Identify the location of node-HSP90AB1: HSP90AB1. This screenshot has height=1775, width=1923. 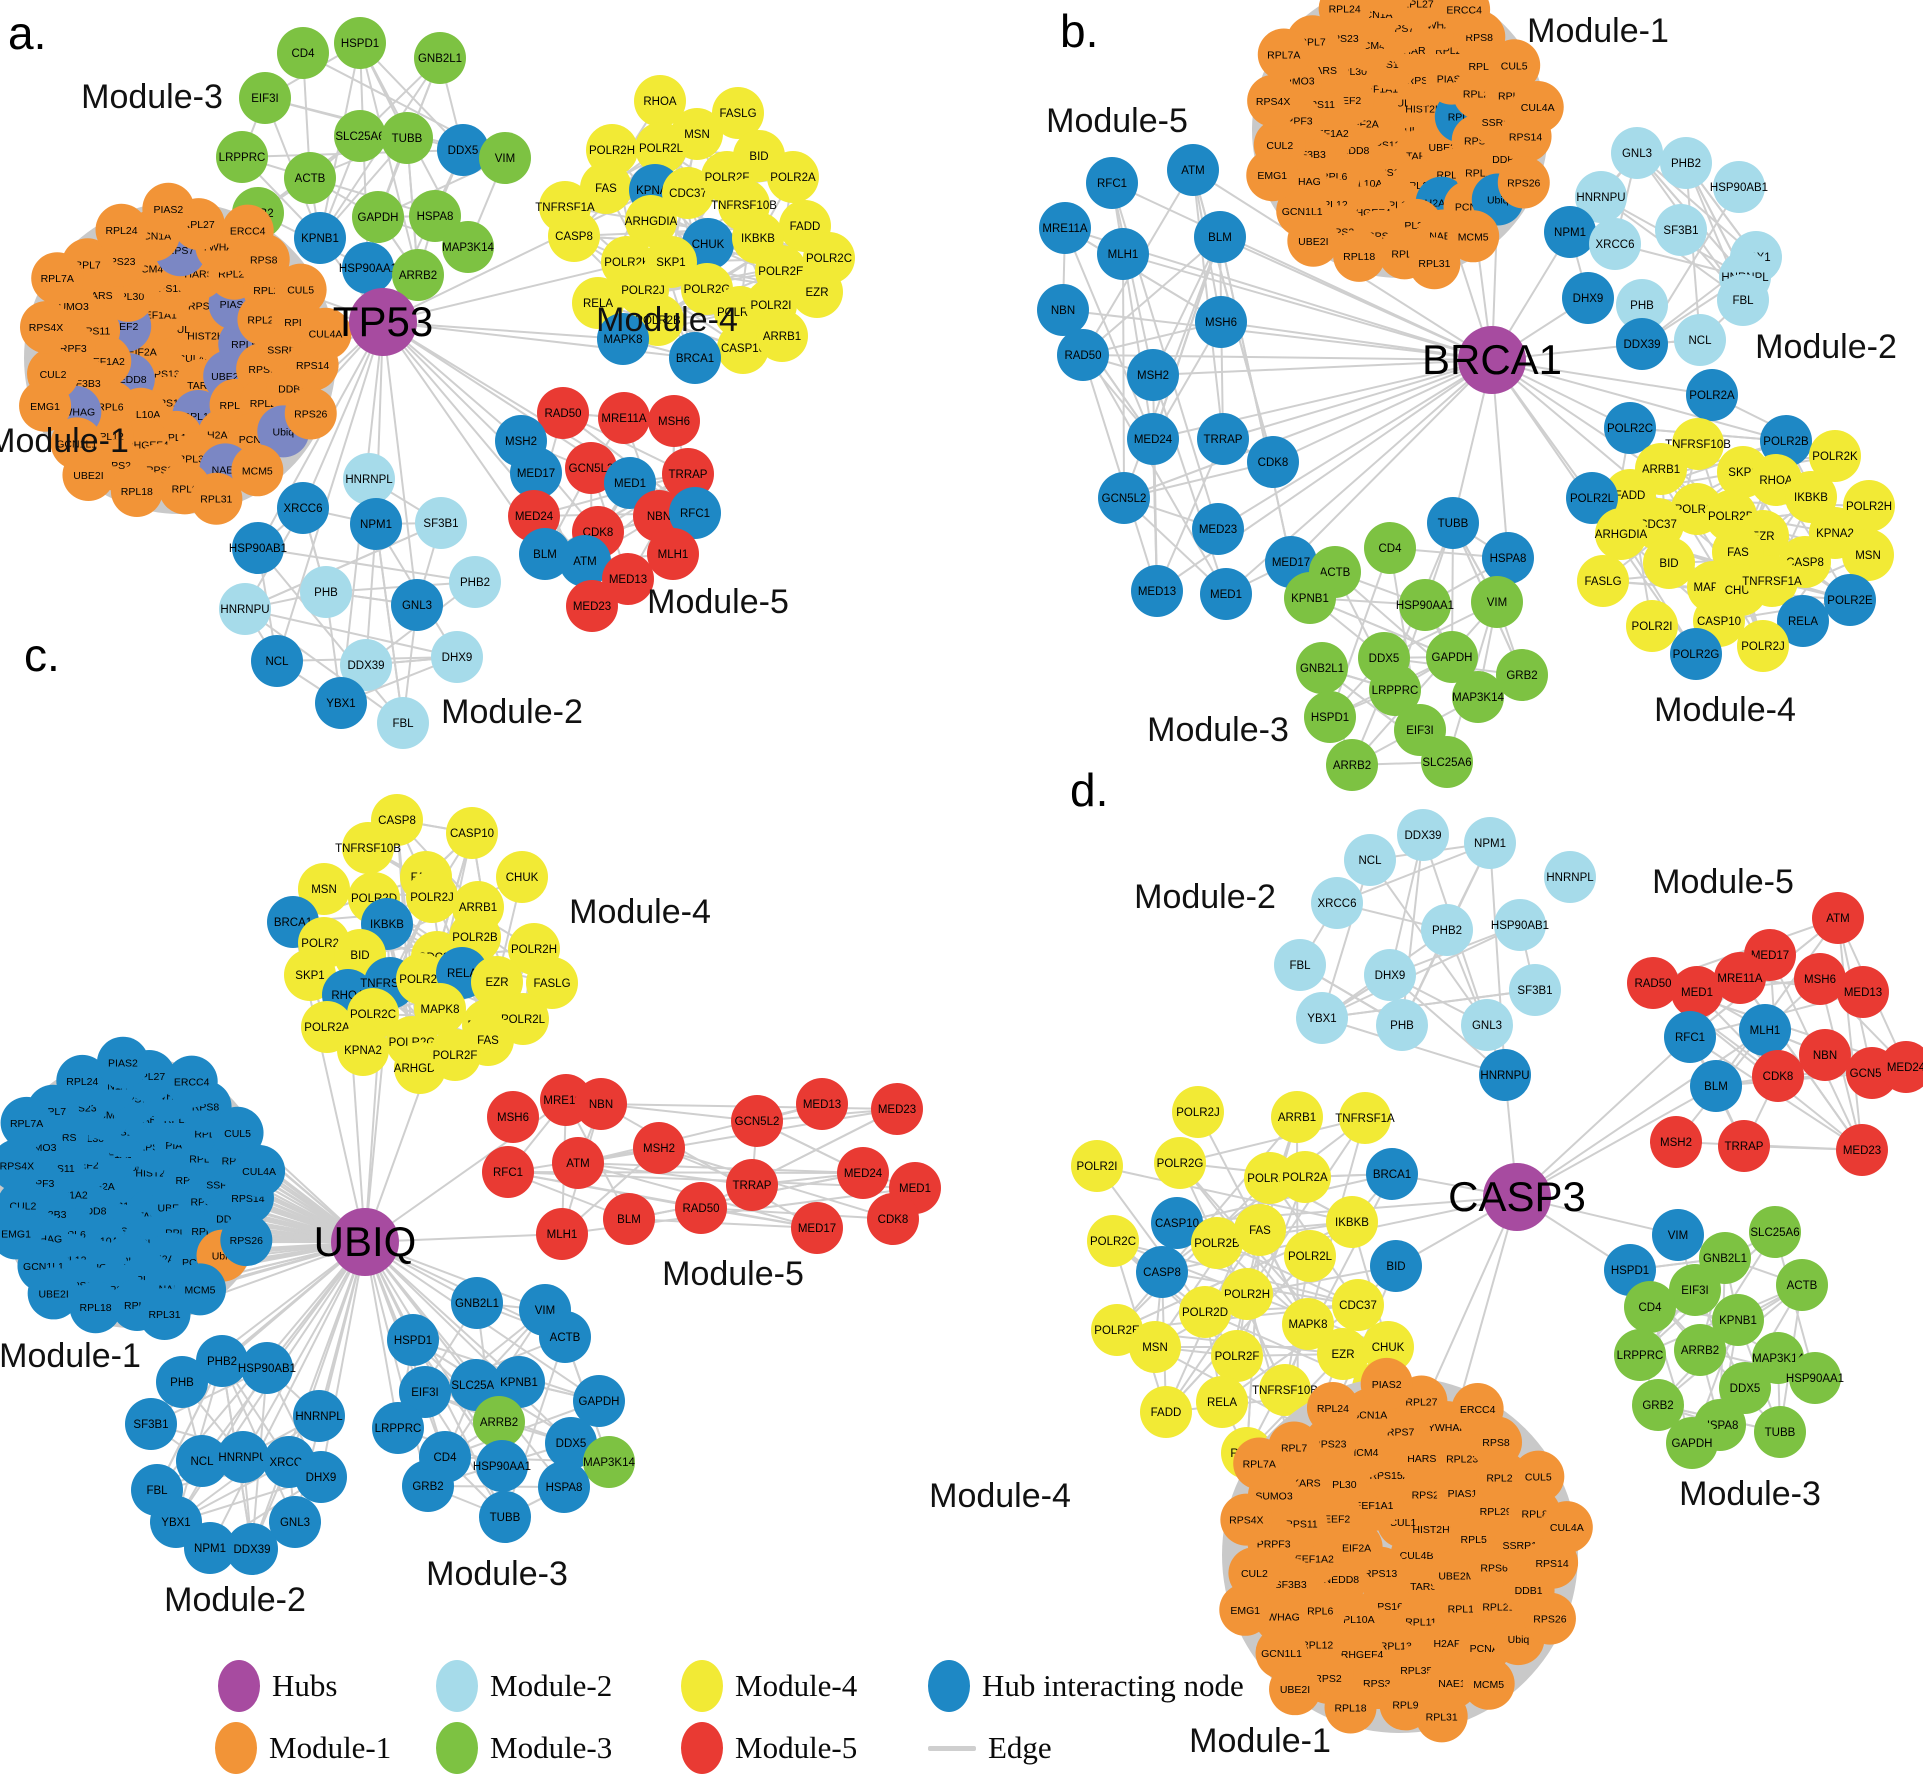
(258, 548).